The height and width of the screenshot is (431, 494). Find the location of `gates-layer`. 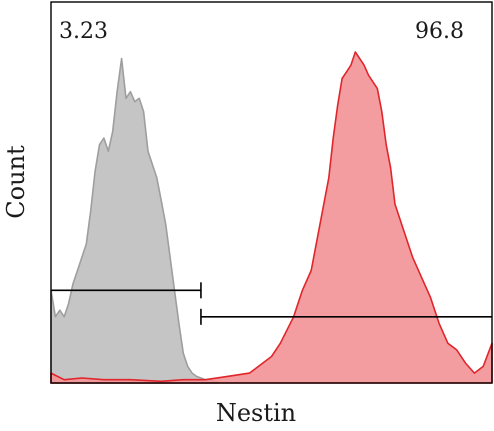

gates-layer is located at coordinates (271, 303).